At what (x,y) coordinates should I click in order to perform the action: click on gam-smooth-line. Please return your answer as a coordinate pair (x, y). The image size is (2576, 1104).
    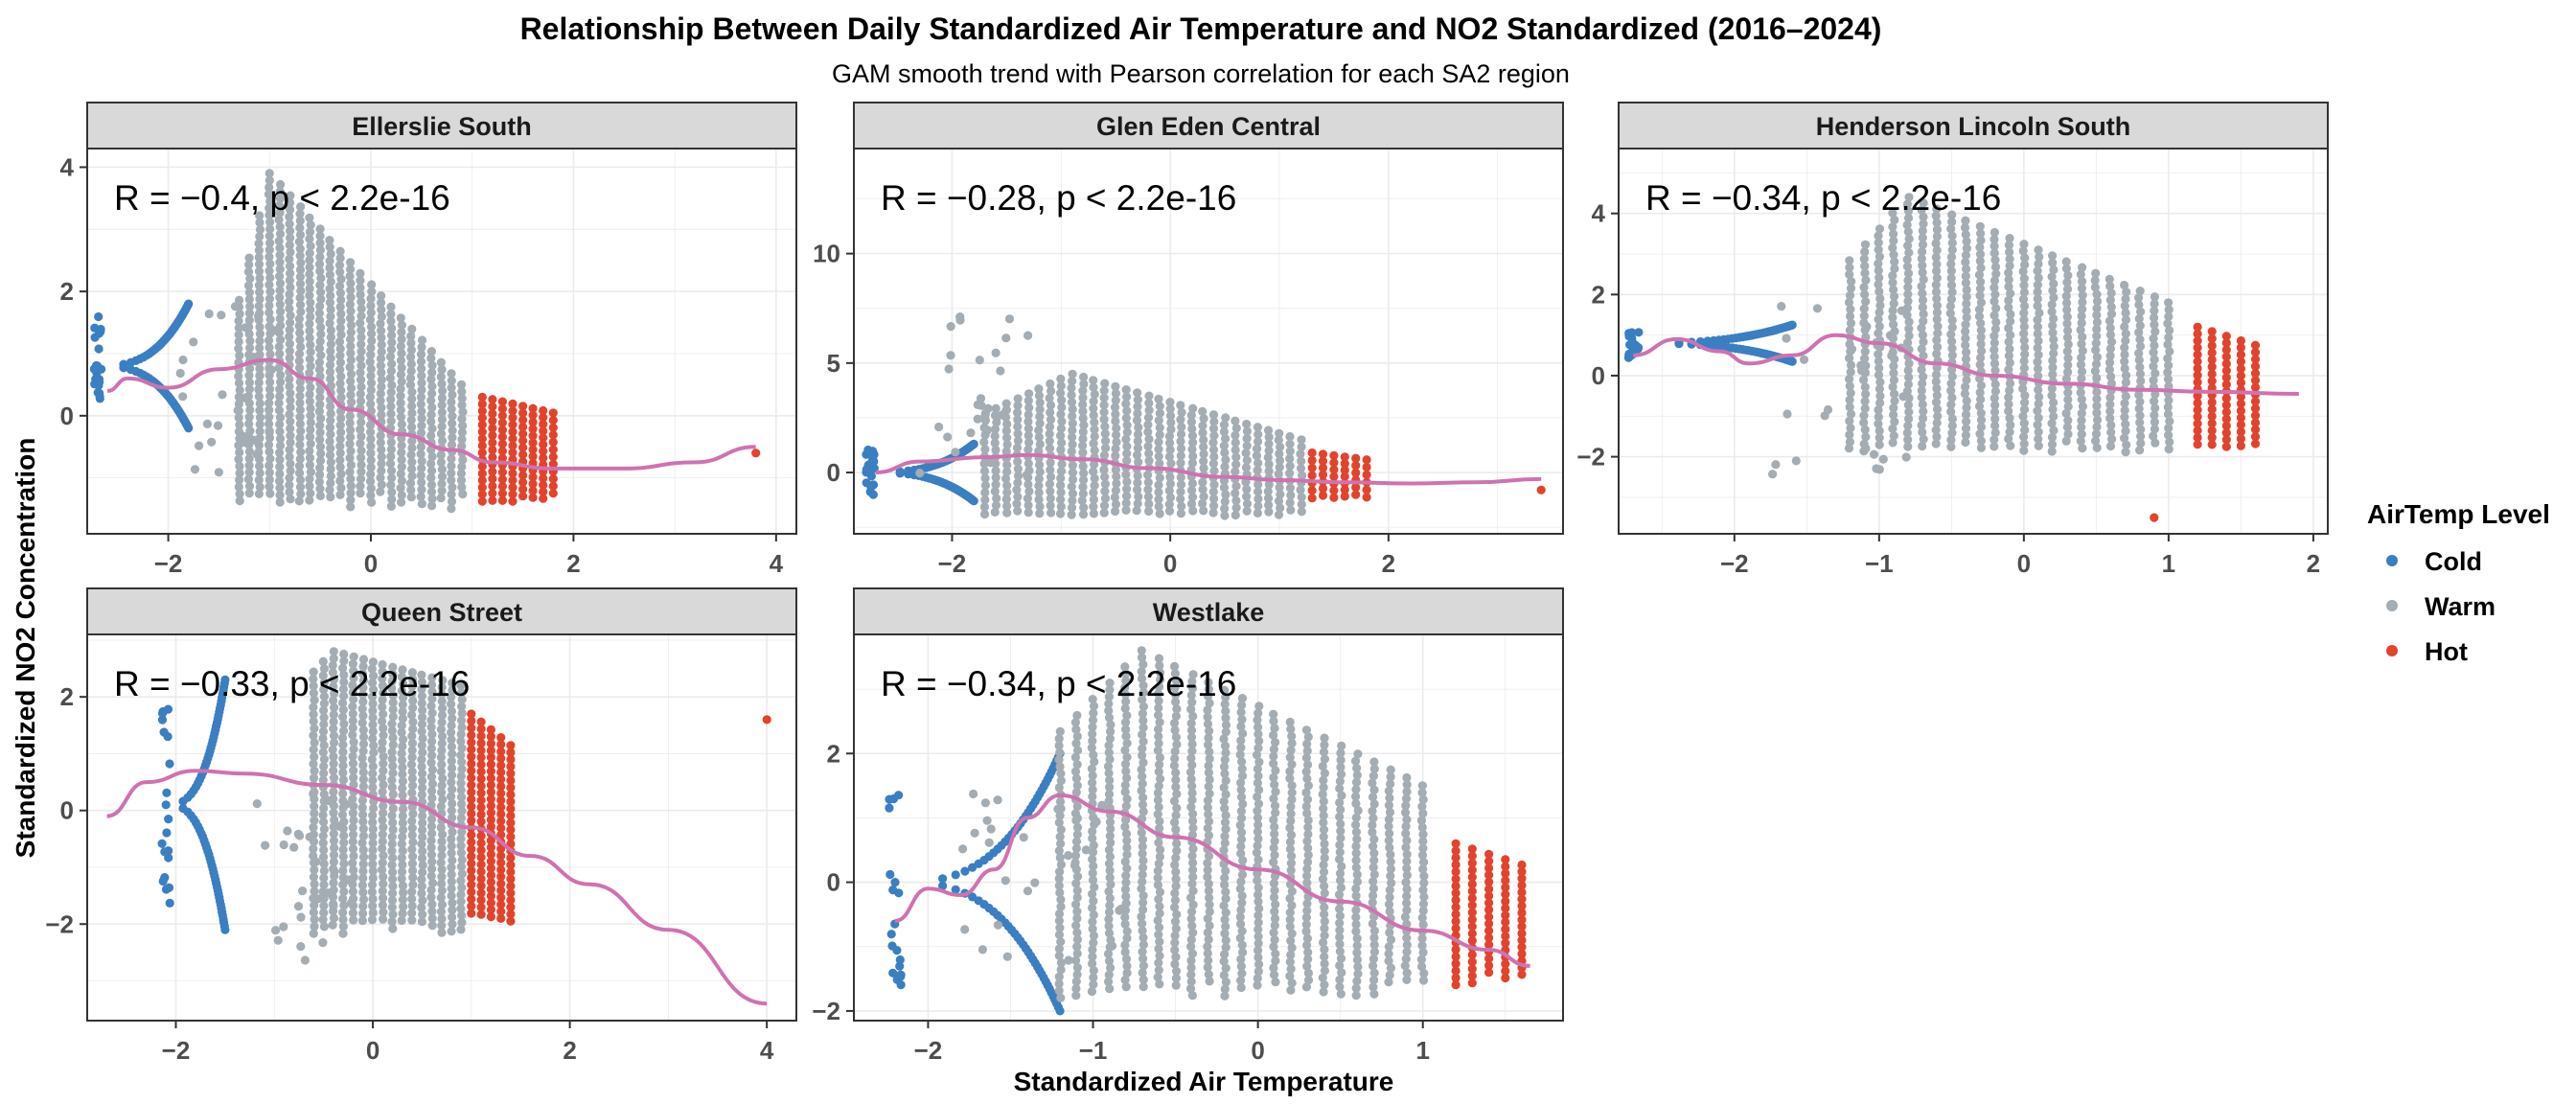
    Looking at the image, I should click on (437, 887).